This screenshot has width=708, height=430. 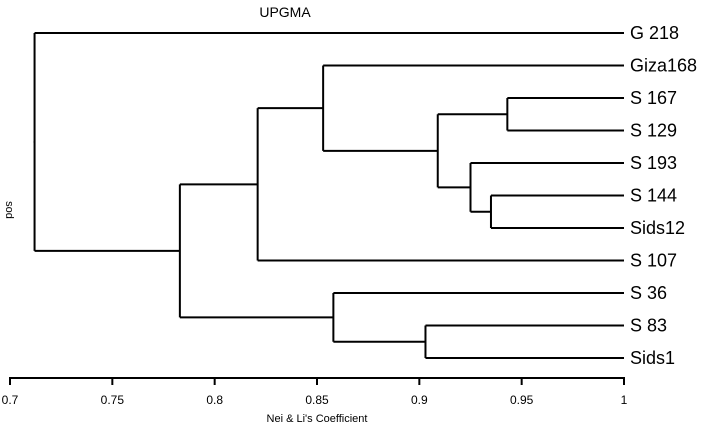 What do you see at coordinates (317, 419) in the screenshot?
I see `x-axis-label: Nei & Li's Coefficient` at bounding box center [317, 419].